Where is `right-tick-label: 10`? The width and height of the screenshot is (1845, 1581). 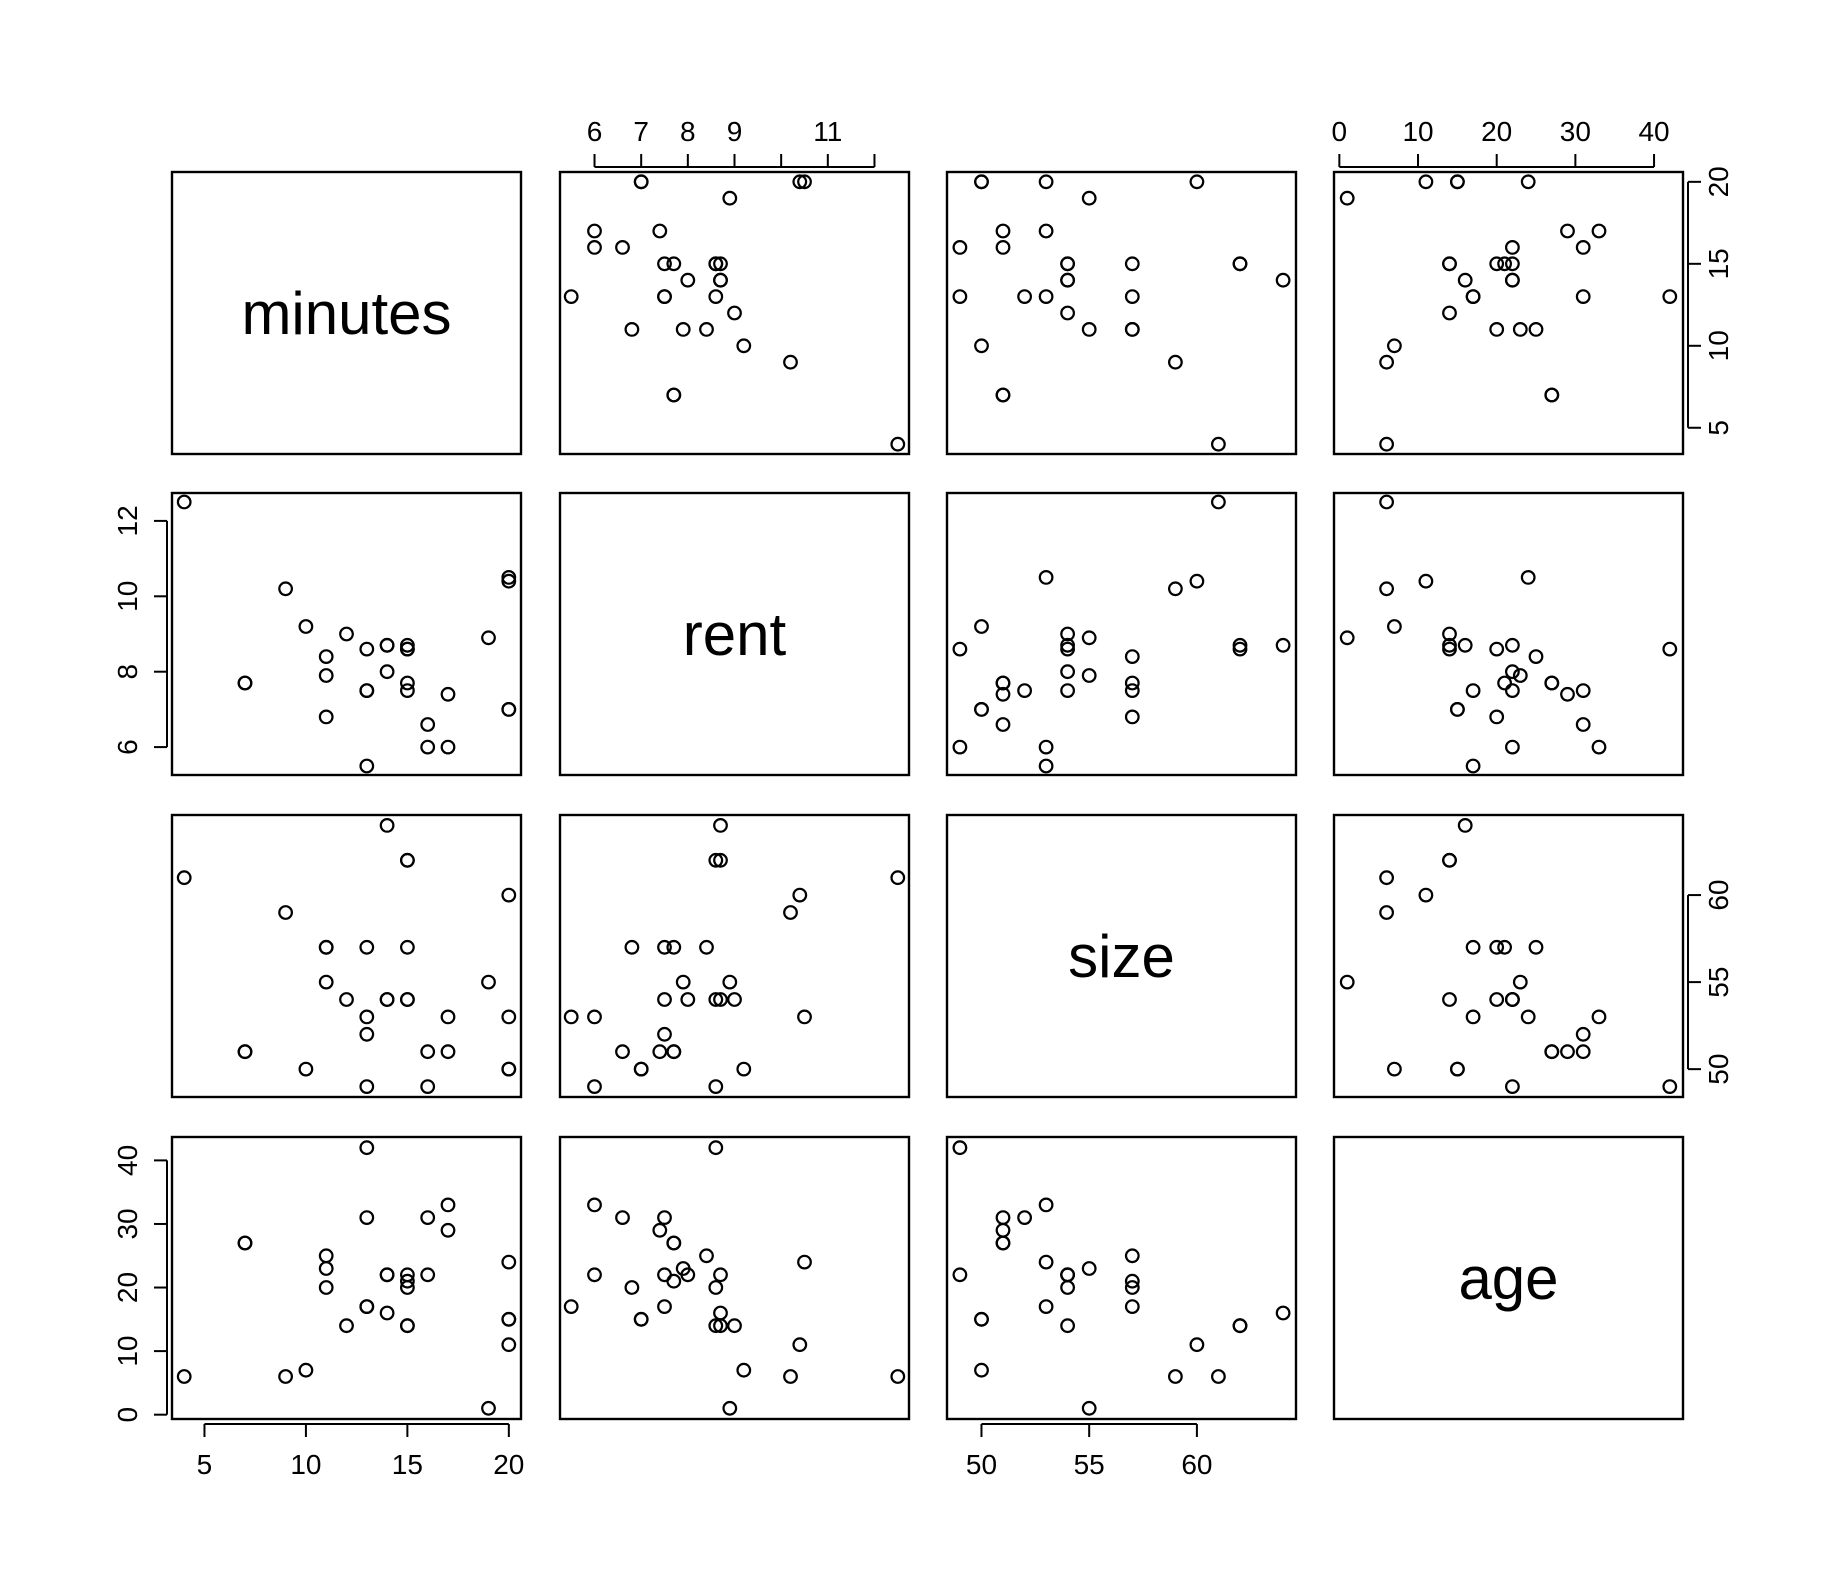 right-tick-label: 10 is located at coordinates (1718, 345).